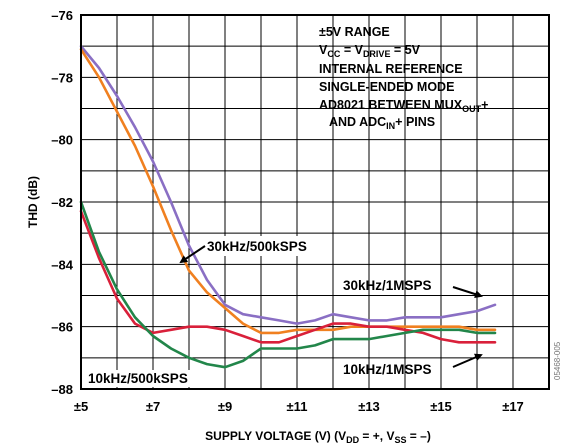 This screenshot has height=446, width=565. What do you see at coordinates (354, 32) in the screenshot?
I see `note-range: ±5V RANGE` at bounding box center [354, 32].